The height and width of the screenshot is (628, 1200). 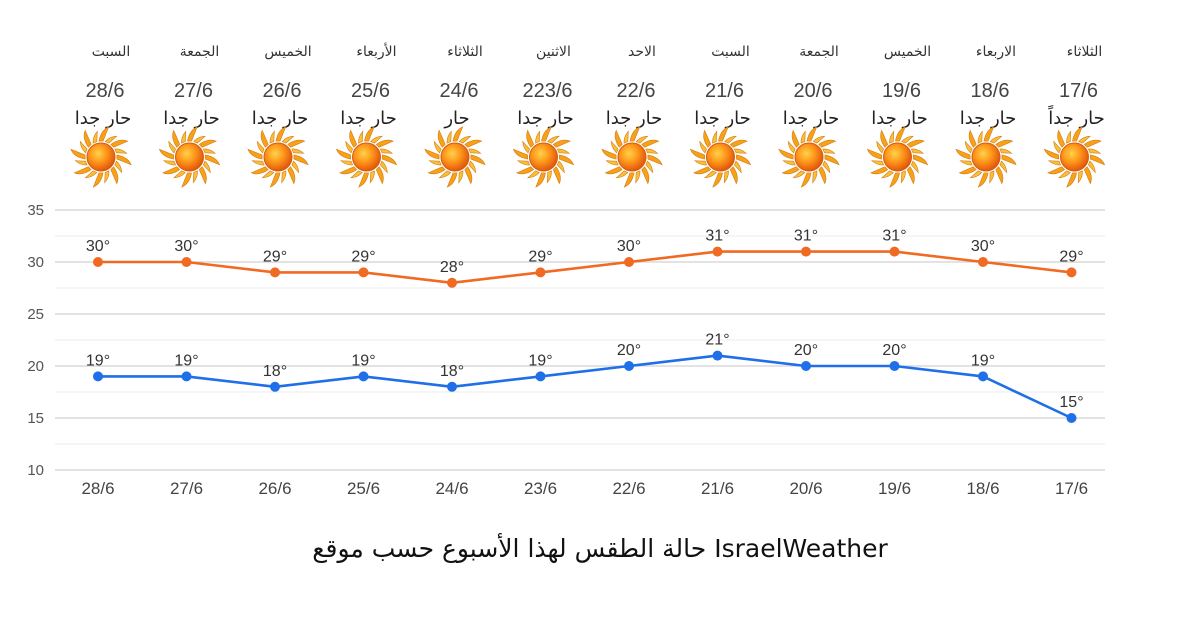 What do you see at coordinates (901, 91) in the screenshot?
I see `day-date: 19/6` at bounding box center [901, 91].